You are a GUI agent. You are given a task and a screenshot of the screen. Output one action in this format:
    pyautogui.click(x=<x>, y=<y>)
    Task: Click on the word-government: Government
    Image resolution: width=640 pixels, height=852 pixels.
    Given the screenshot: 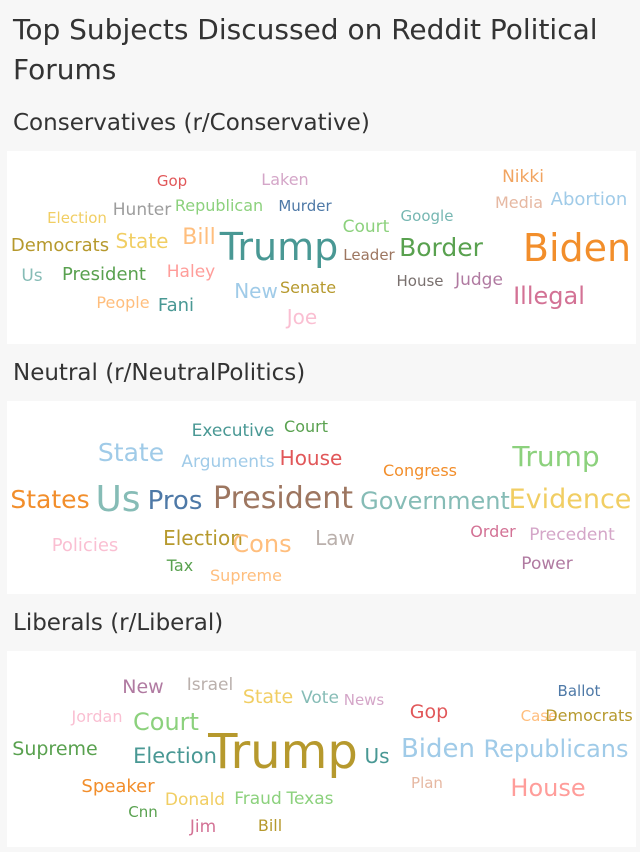 What is the action you would take?
    pyautogui.click(x=435, y=501)
    